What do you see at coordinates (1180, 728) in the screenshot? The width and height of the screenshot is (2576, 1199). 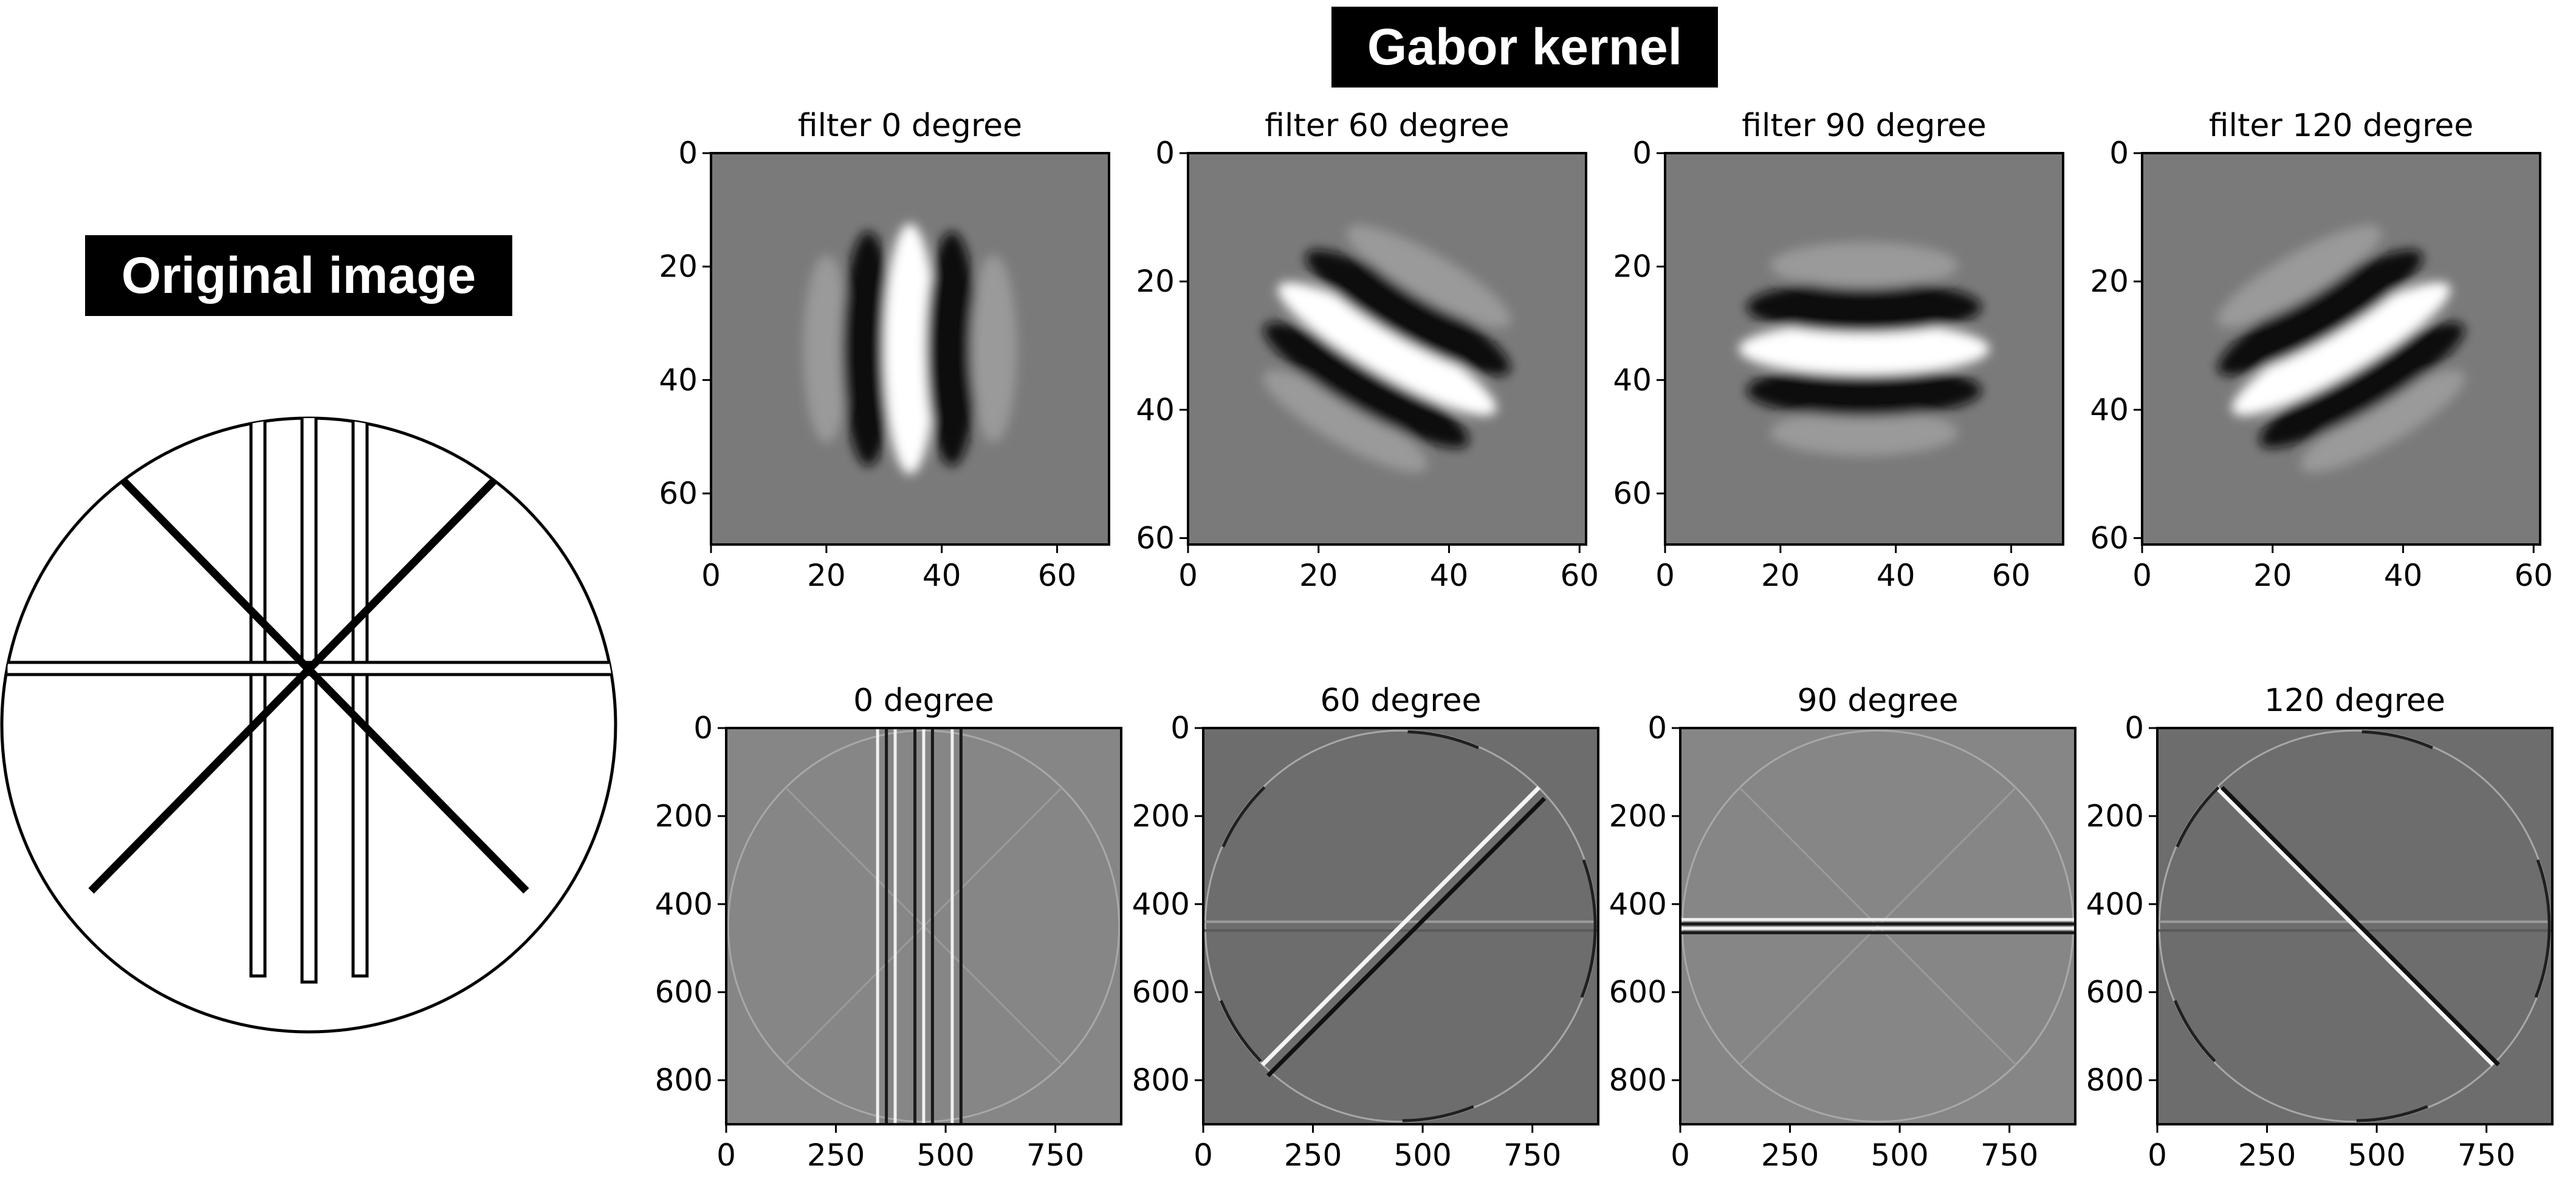 I see `response-60-ytick-label: 0` at bounding box center [1180, 728].